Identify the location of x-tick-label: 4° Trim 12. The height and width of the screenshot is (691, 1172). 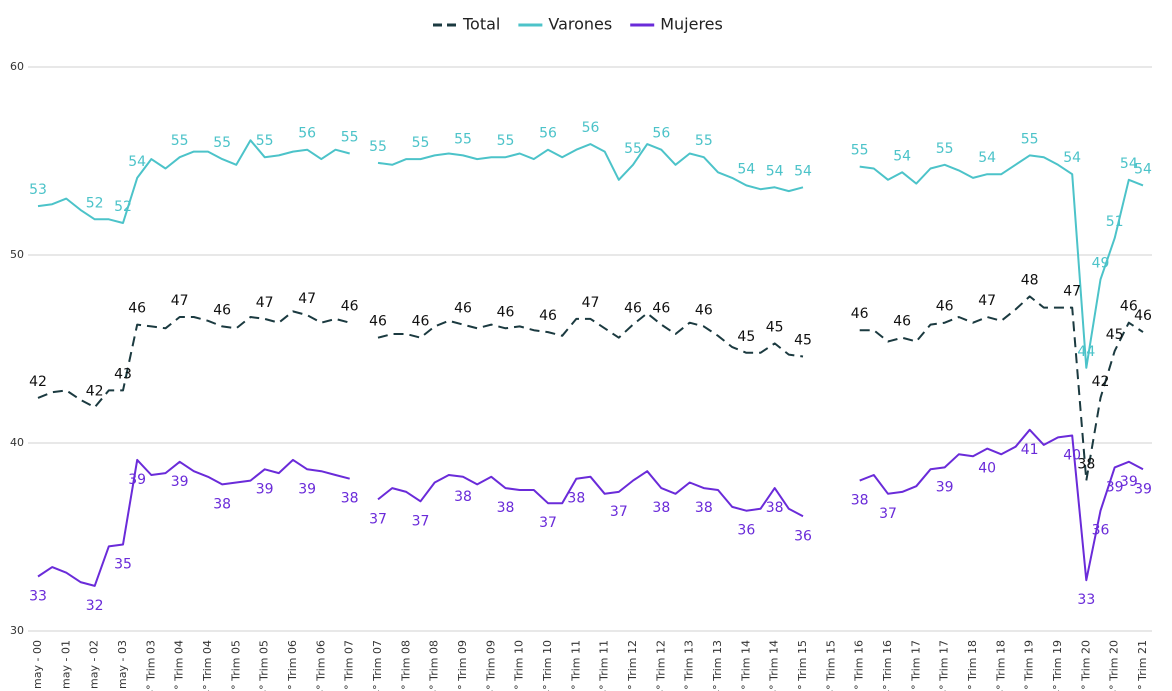
(660, 665).